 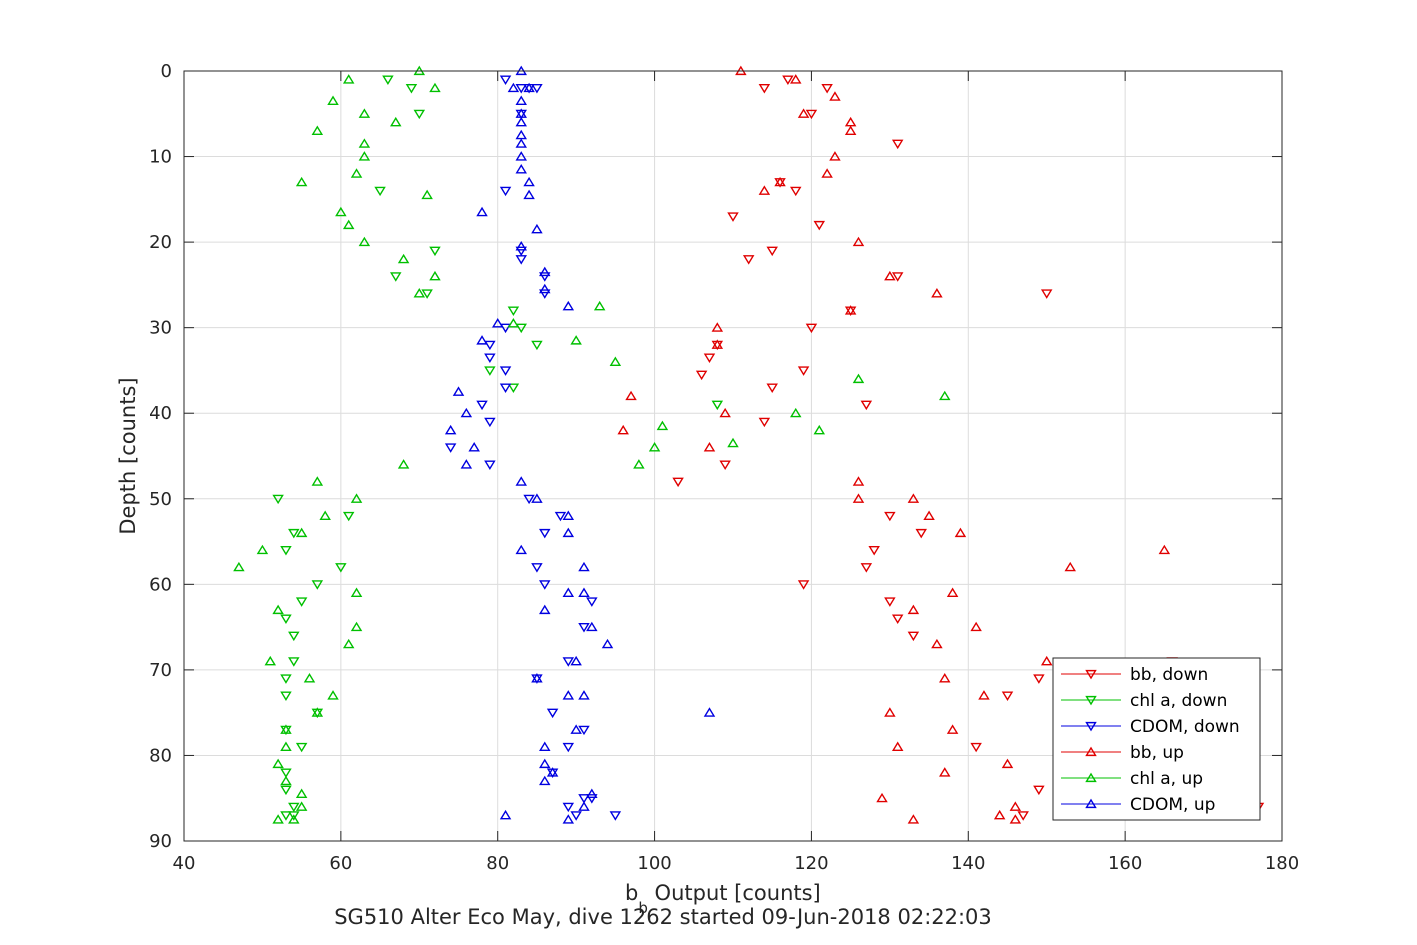 What do you see at coordinates (160, 670) in the screenshot?
I see `y-tick-label: 70` at bounding box center [160, 670].